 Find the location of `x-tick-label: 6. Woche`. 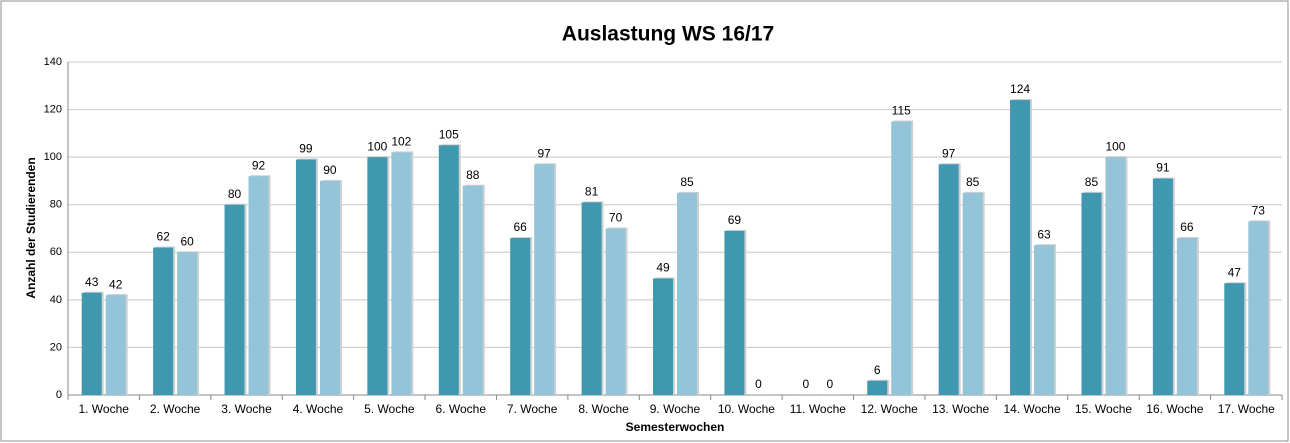

x-tick-label: 6. Woche is located at coordinates (461, 409).